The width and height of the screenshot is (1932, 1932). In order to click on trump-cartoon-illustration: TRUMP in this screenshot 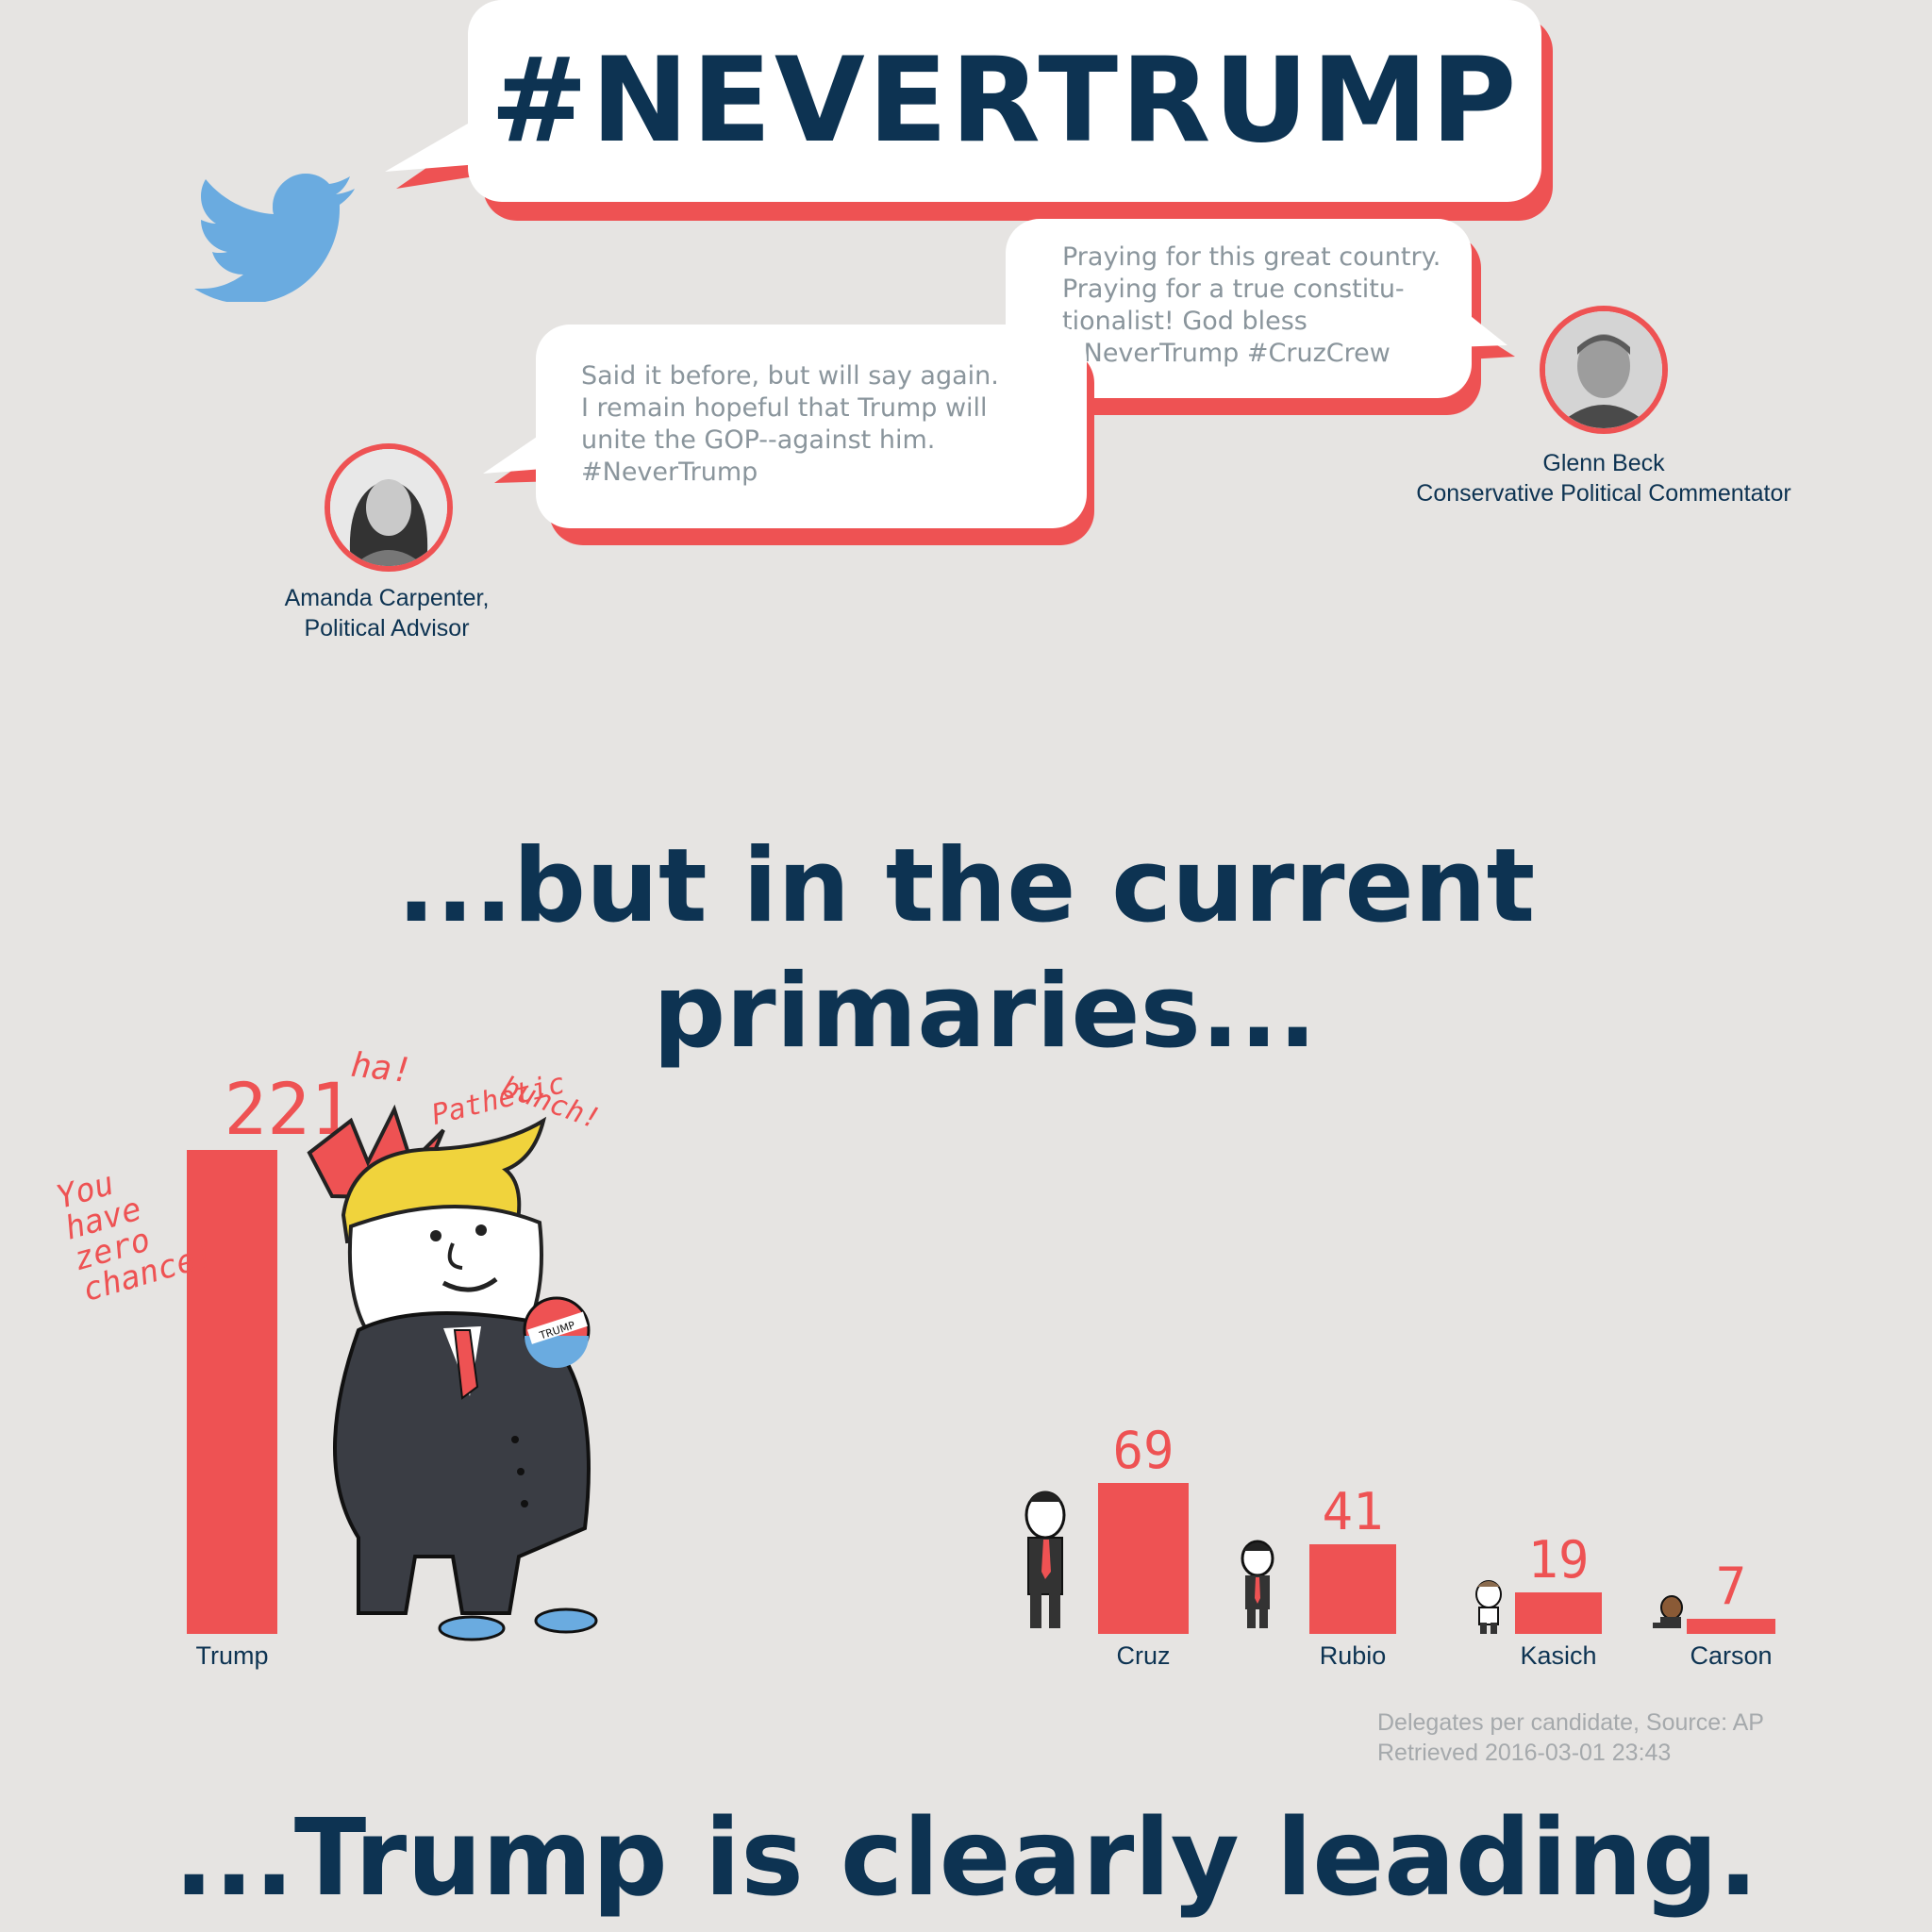, I will do `click(453, 1373)`.